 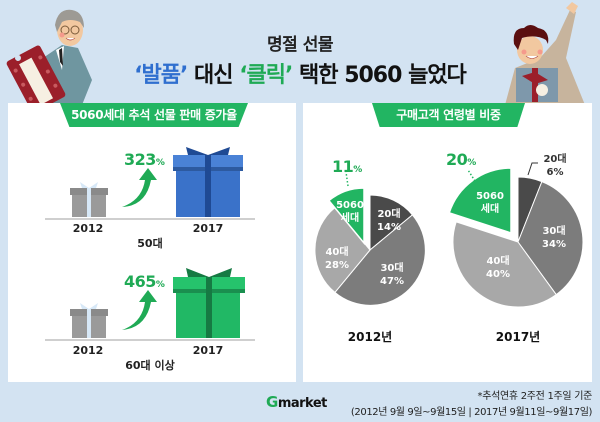 What do you see at coordinates (266, 75) in the screenshot?
I see `headline-click-word: ‘클릭’` at bounding box center [266, 75].